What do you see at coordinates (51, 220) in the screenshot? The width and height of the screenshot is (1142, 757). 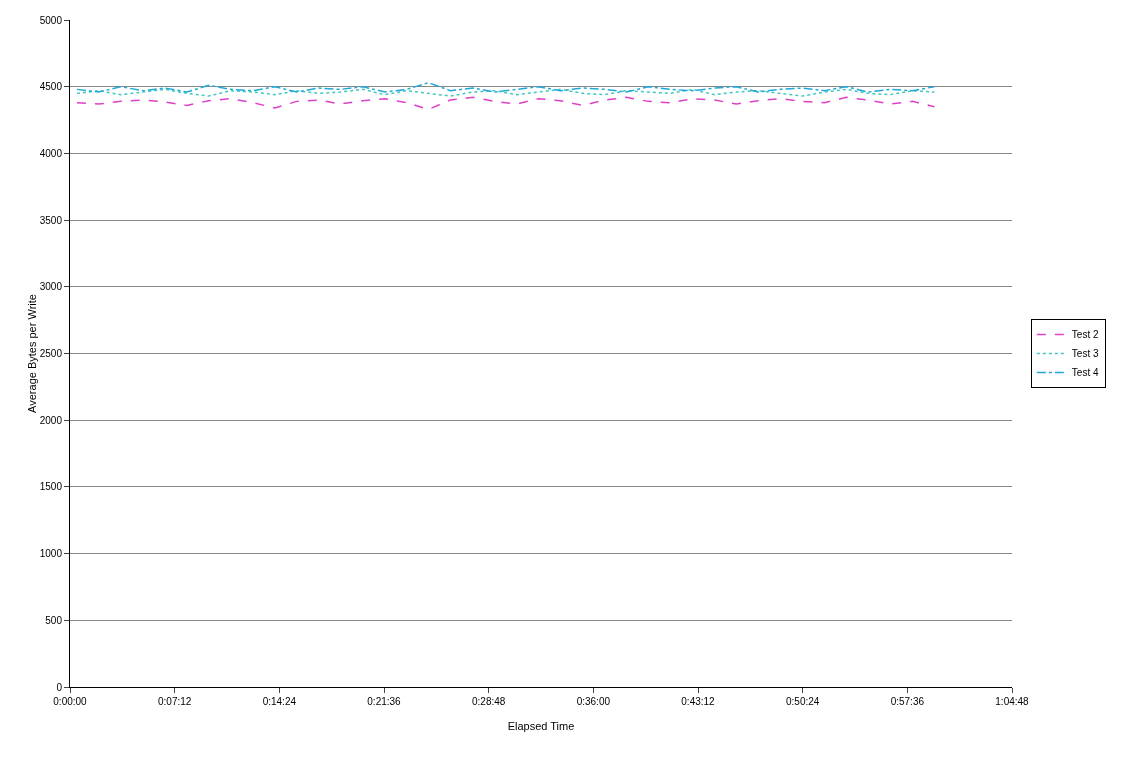 I see `y-tick-label: 3500` at bounding box center [51, 220].